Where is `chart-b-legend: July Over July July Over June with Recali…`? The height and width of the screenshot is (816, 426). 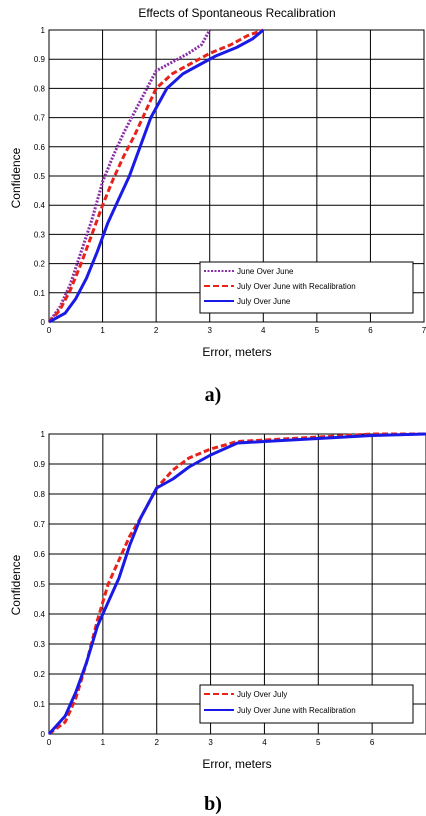
chart-b-legend: July Over July July Over June with Recali… is located at coordinates (306, 704).